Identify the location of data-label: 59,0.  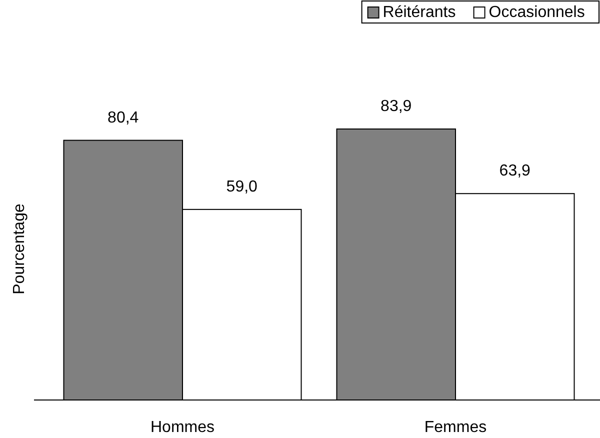
(242, 187).